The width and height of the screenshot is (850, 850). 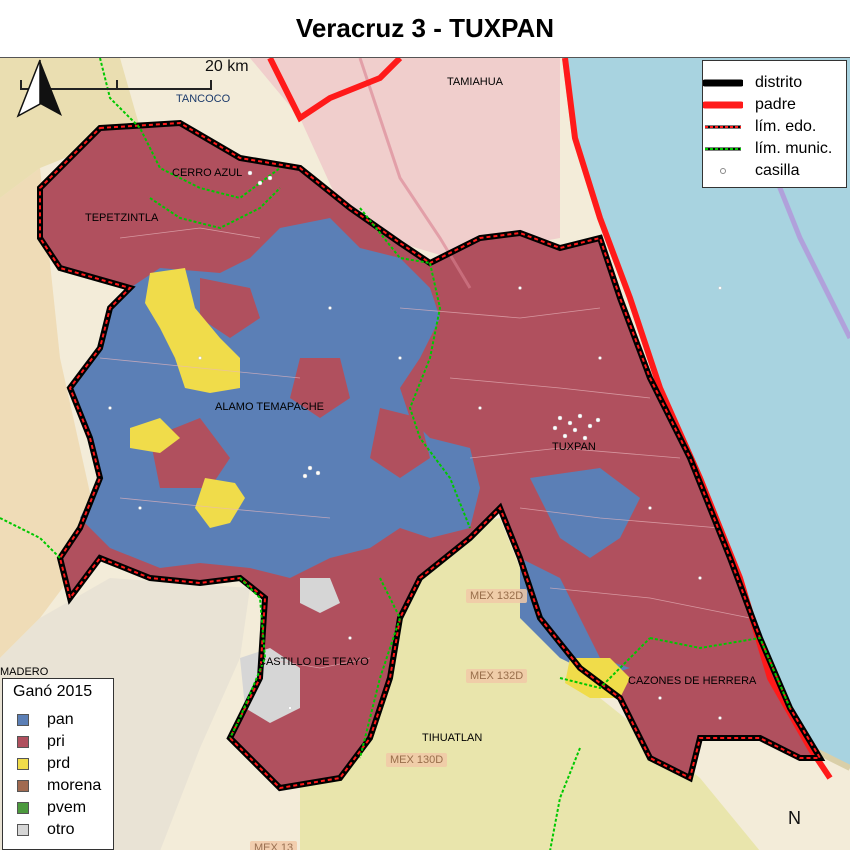 I want to click on party-legend-title: Ganó 2015, so click(x=53, y=691).